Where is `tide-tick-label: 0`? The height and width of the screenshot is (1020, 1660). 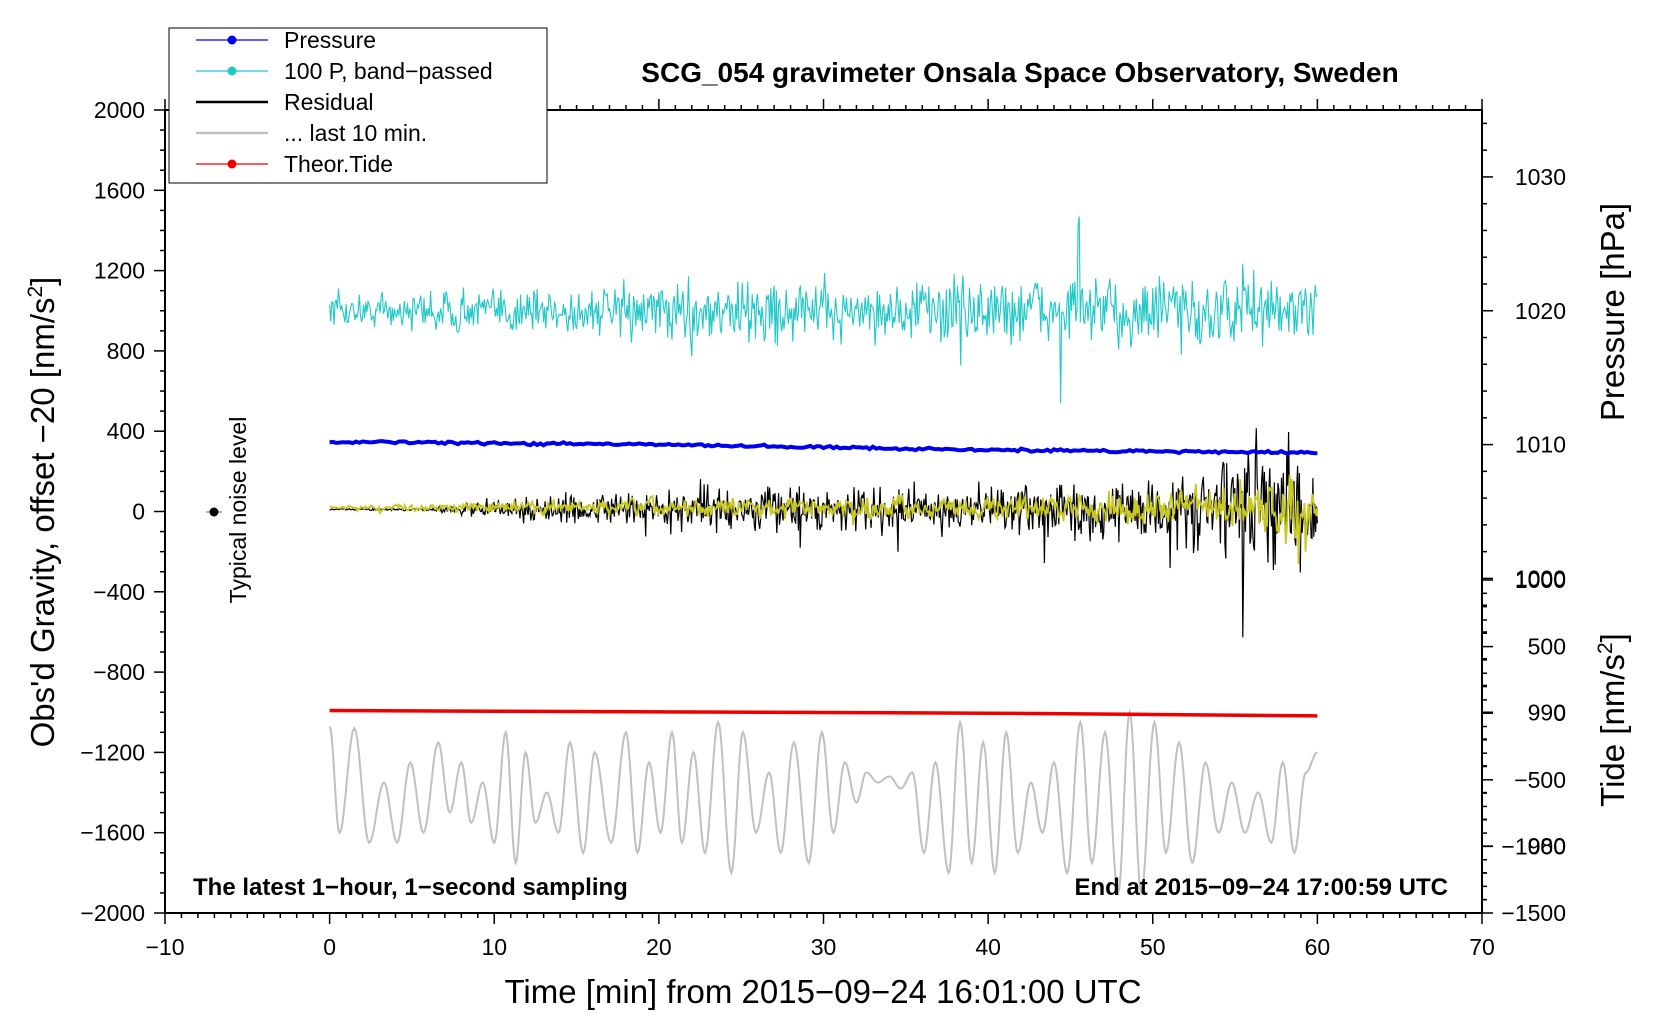
tide-tick-label: 0 is located at coordinates (1559, 713).